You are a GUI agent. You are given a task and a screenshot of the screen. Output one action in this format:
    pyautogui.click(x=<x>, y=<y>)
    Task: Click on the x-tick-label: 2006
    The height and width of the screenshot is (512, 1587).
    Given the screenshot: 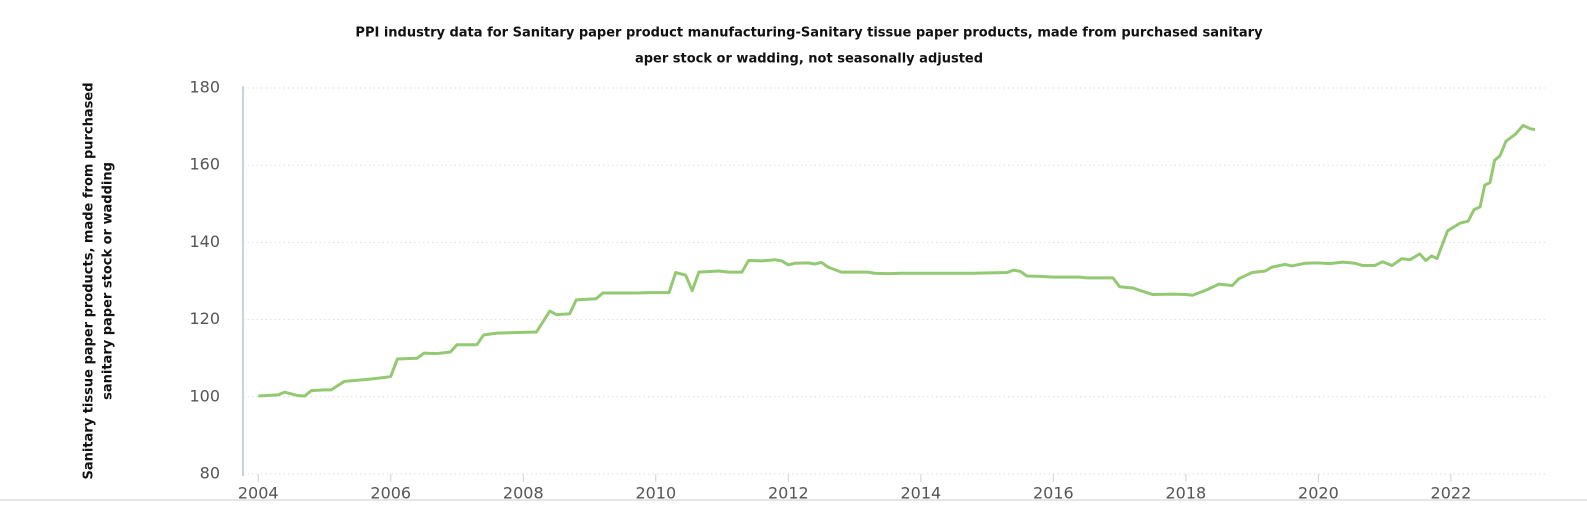 What is the action you would take?
    pyautogui.click(x=390, y=493)
    